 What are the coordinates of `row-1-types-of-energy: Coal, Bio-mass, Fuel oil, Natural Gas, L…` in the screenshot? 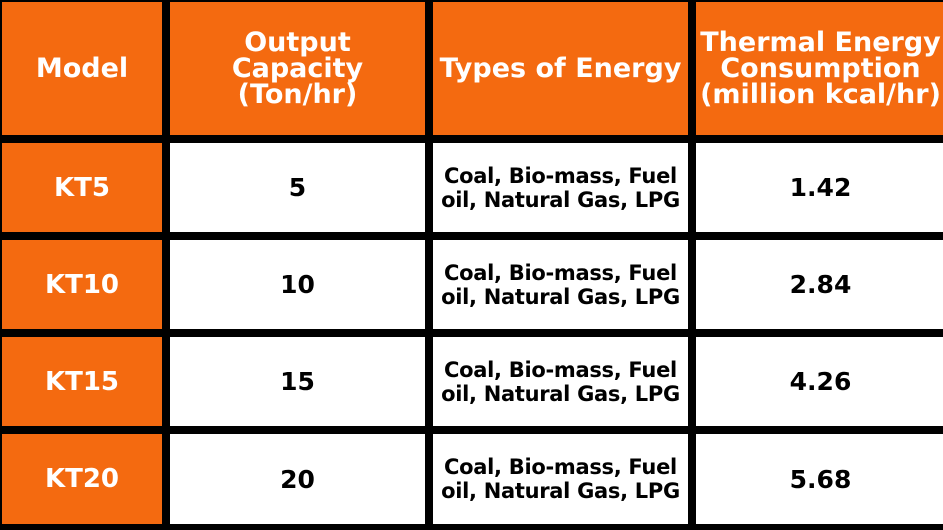 It's located at (560, 187).